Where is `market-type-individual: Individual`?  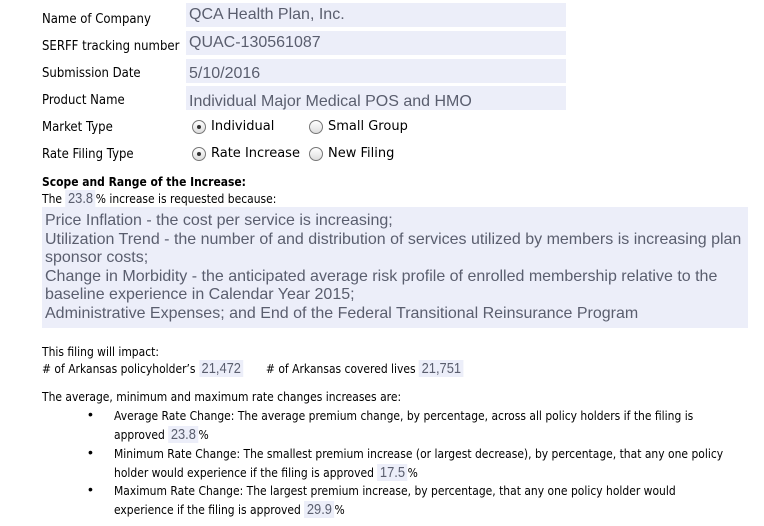
market-type-individual: Individual is located at coordinates (233, 126).